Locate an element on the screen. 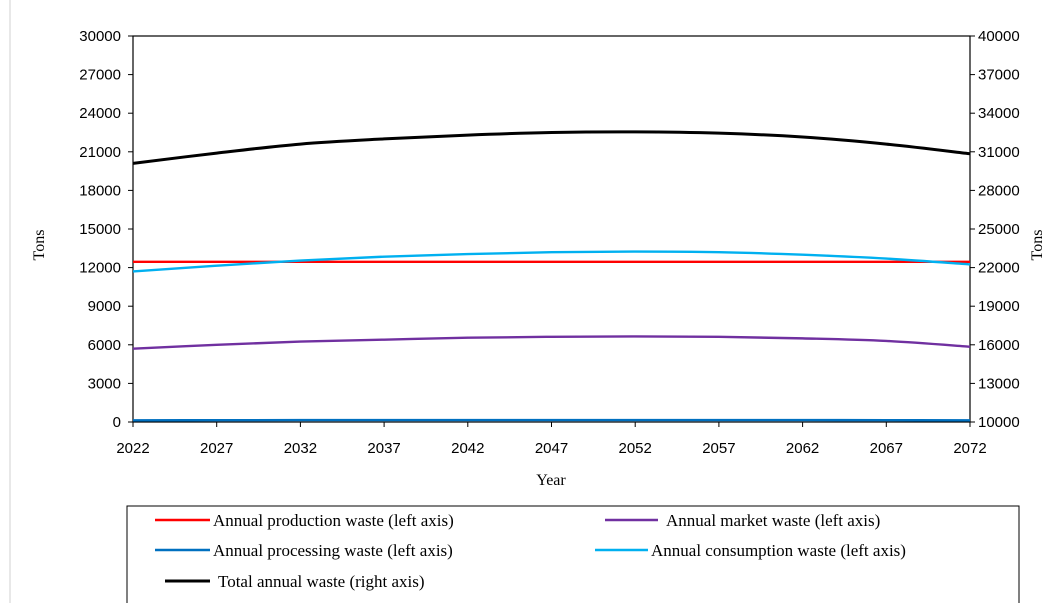  left-y-tick-label: 9000 is located at coordinates (104, 306).